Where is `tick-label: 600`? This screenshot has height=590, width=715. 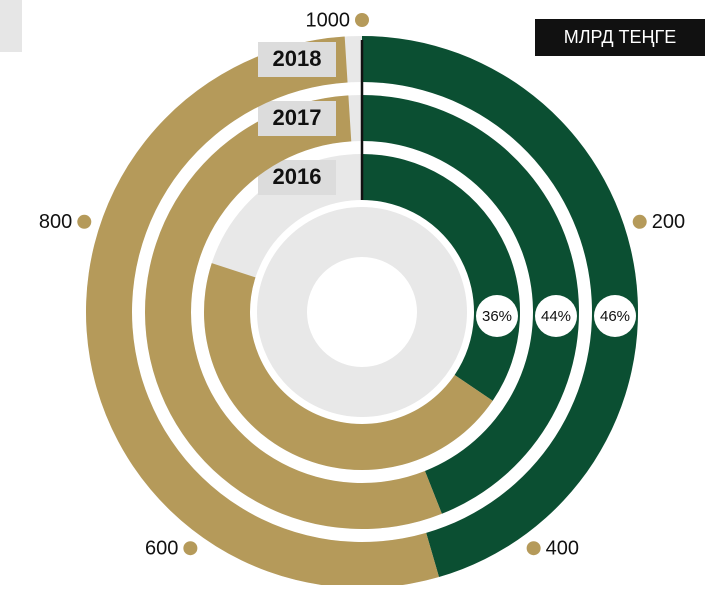 tick-label: 600 is located at coordinates (161, 549).